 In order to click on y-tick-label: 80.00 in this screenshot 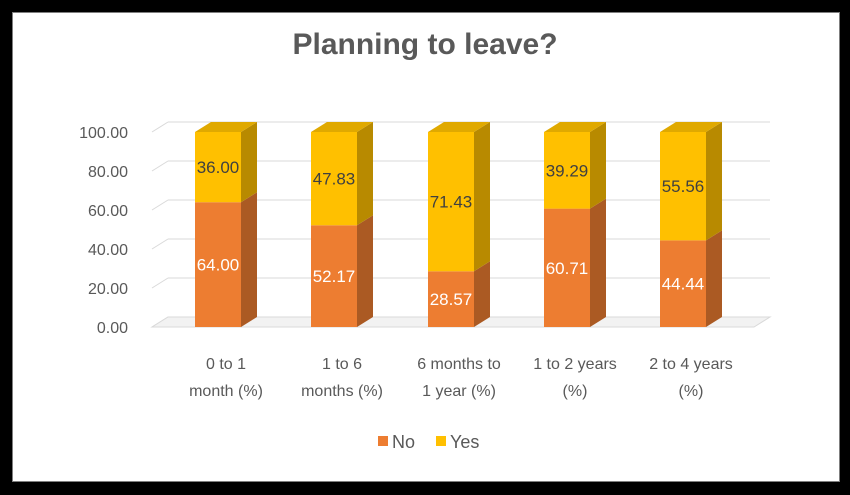, I will do `click(108, 172)`.